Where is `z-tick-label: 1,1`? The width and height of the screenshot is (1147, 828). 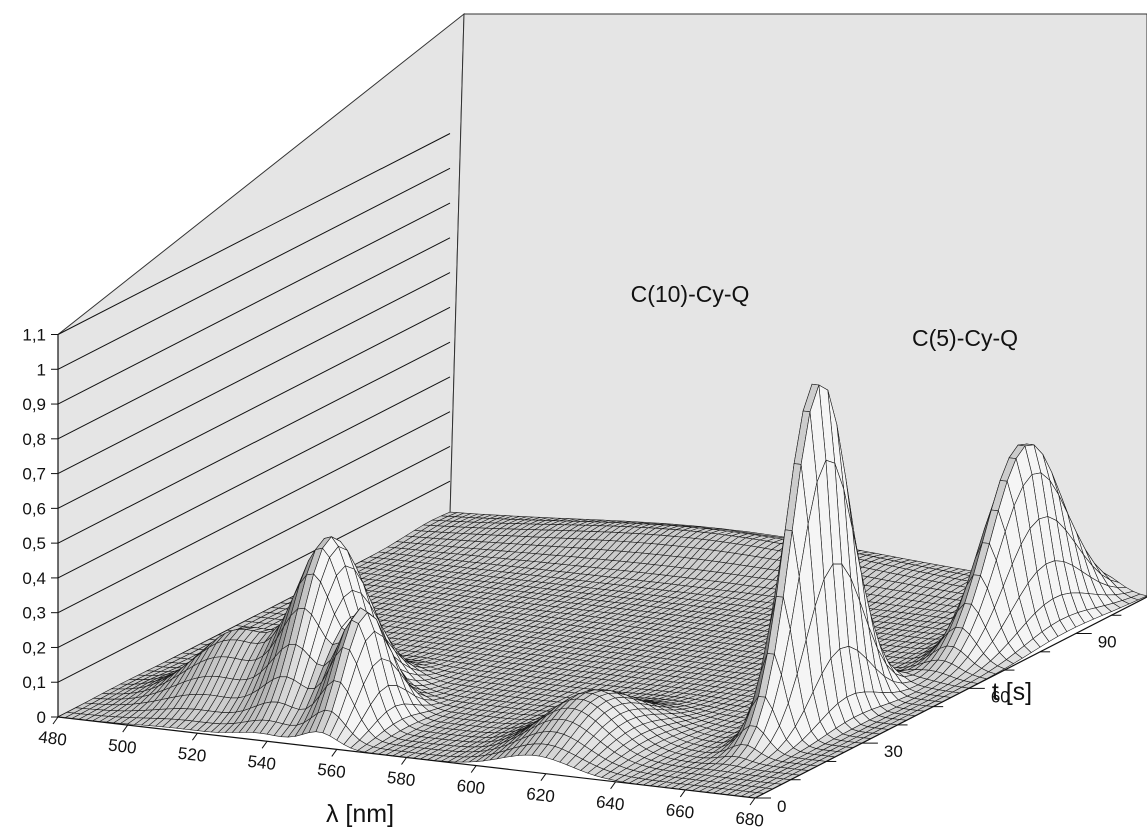 z-tick-label: 1,1 is located at coordinates (34, 335).